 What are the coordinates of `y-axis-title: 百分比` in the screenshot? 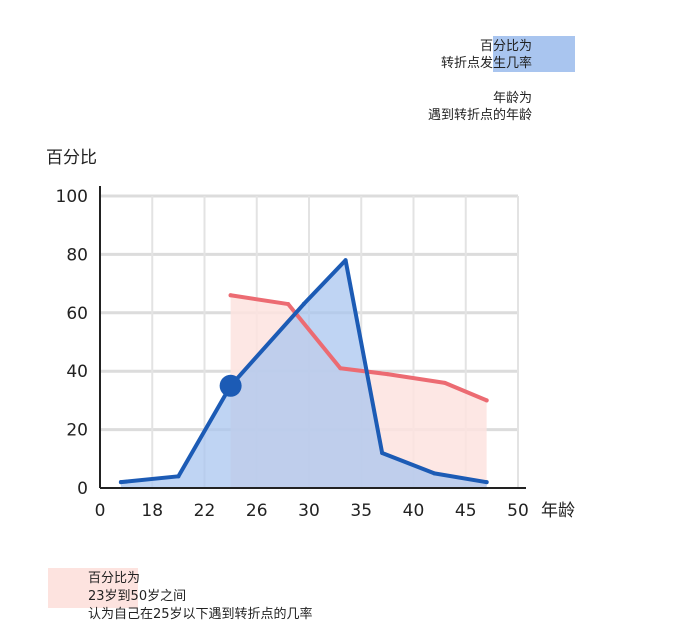 It's located at (71, 158).